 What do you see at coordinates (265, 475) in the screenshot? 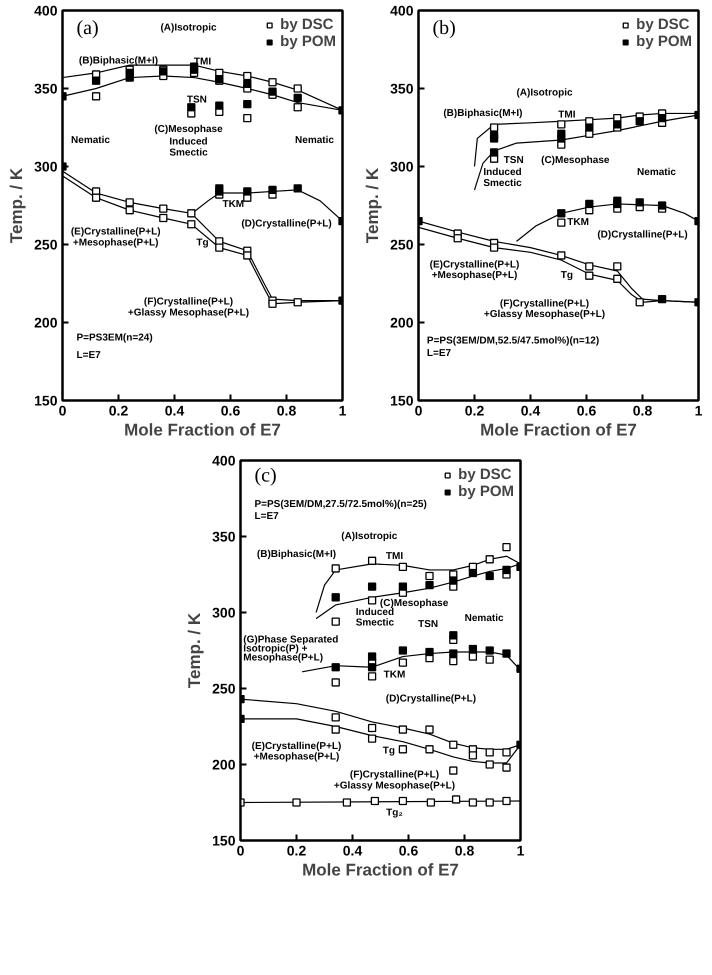
I see `annotation: (c)` at bounding box center [265, 475].